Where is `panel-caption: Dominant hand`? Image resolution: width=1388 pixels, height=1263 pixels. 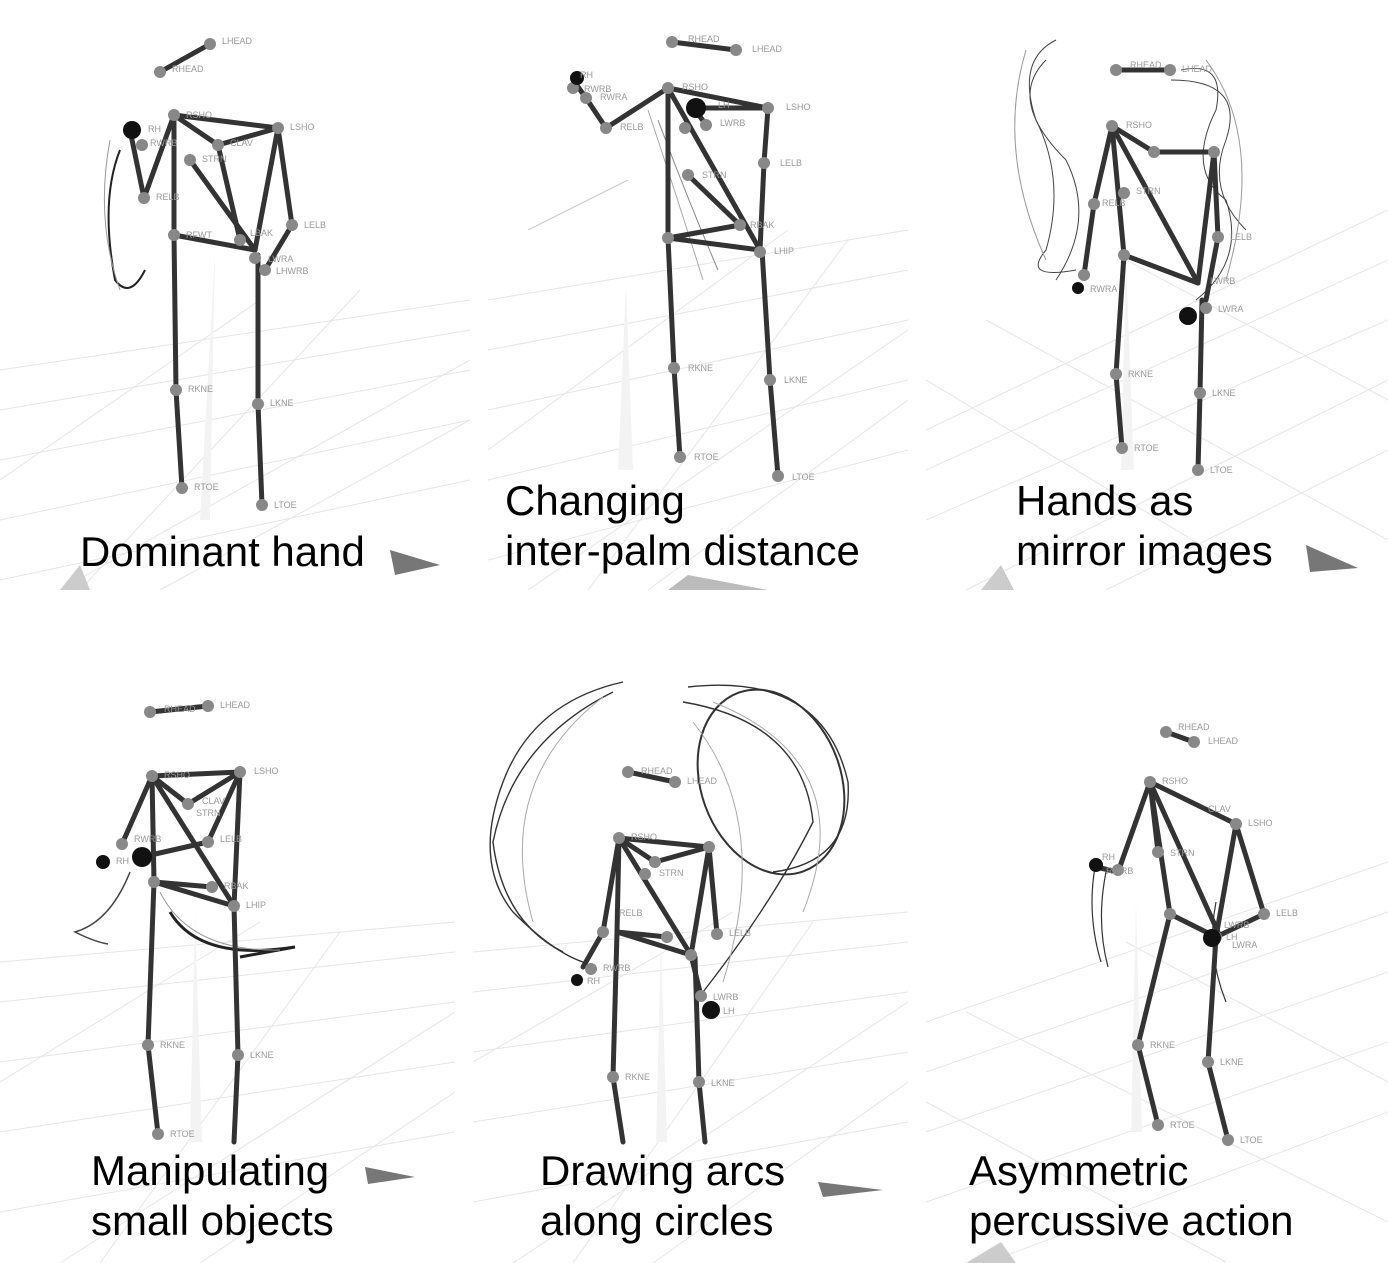 panel-caption: Dominant hand is located at coordinates (222, 552).